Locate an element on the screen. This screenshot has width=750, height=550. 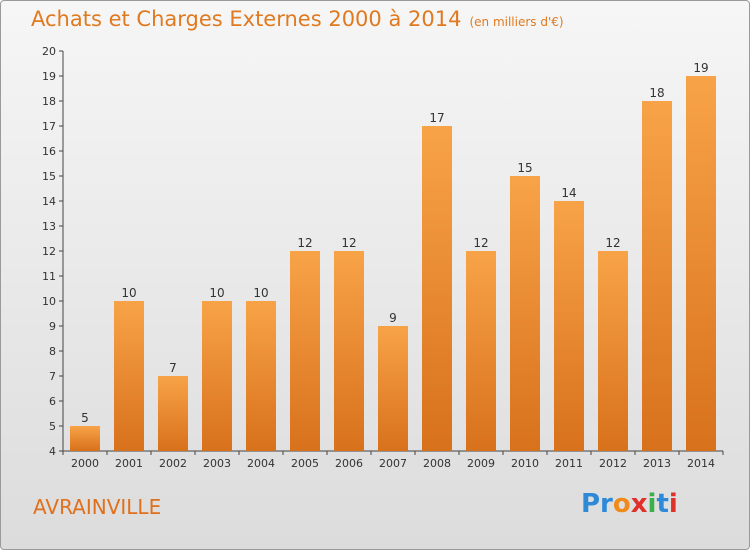
bar-2007 is located at coordinates (393, 388).